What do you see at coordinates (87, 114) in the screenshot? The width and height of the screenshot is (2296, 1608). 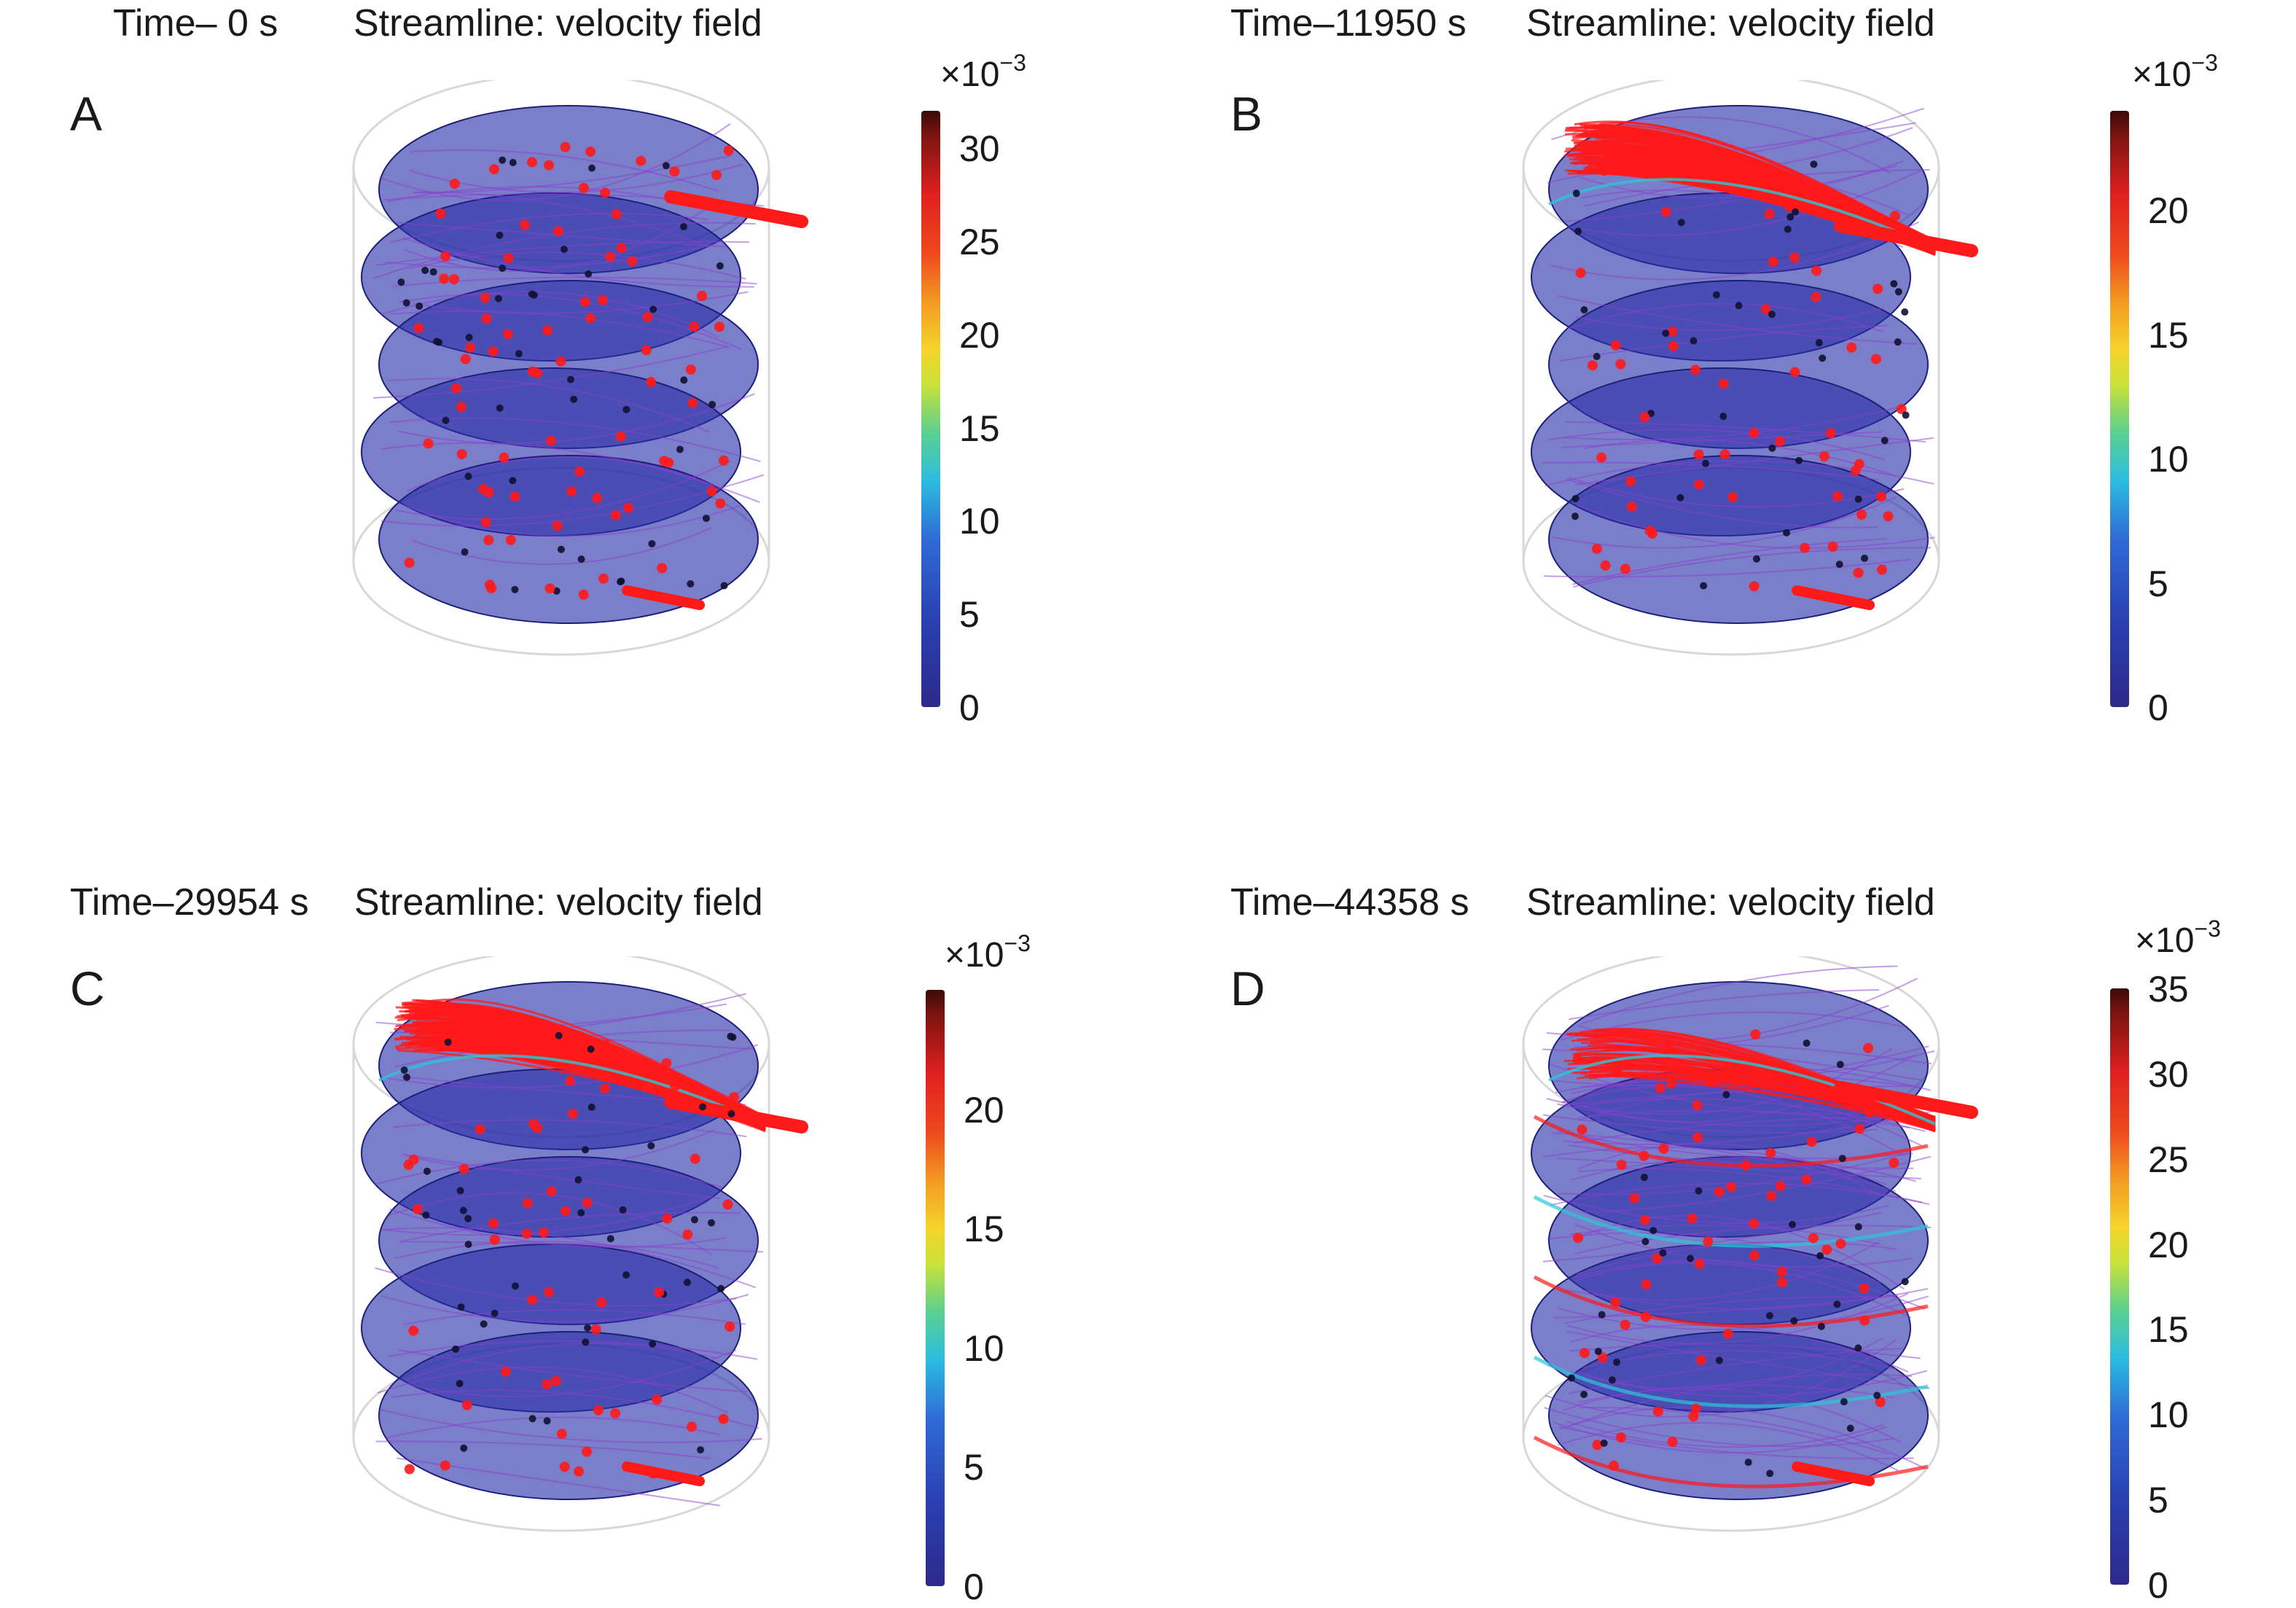 I see `panel-letter: A` at bounding box center [87, 114].